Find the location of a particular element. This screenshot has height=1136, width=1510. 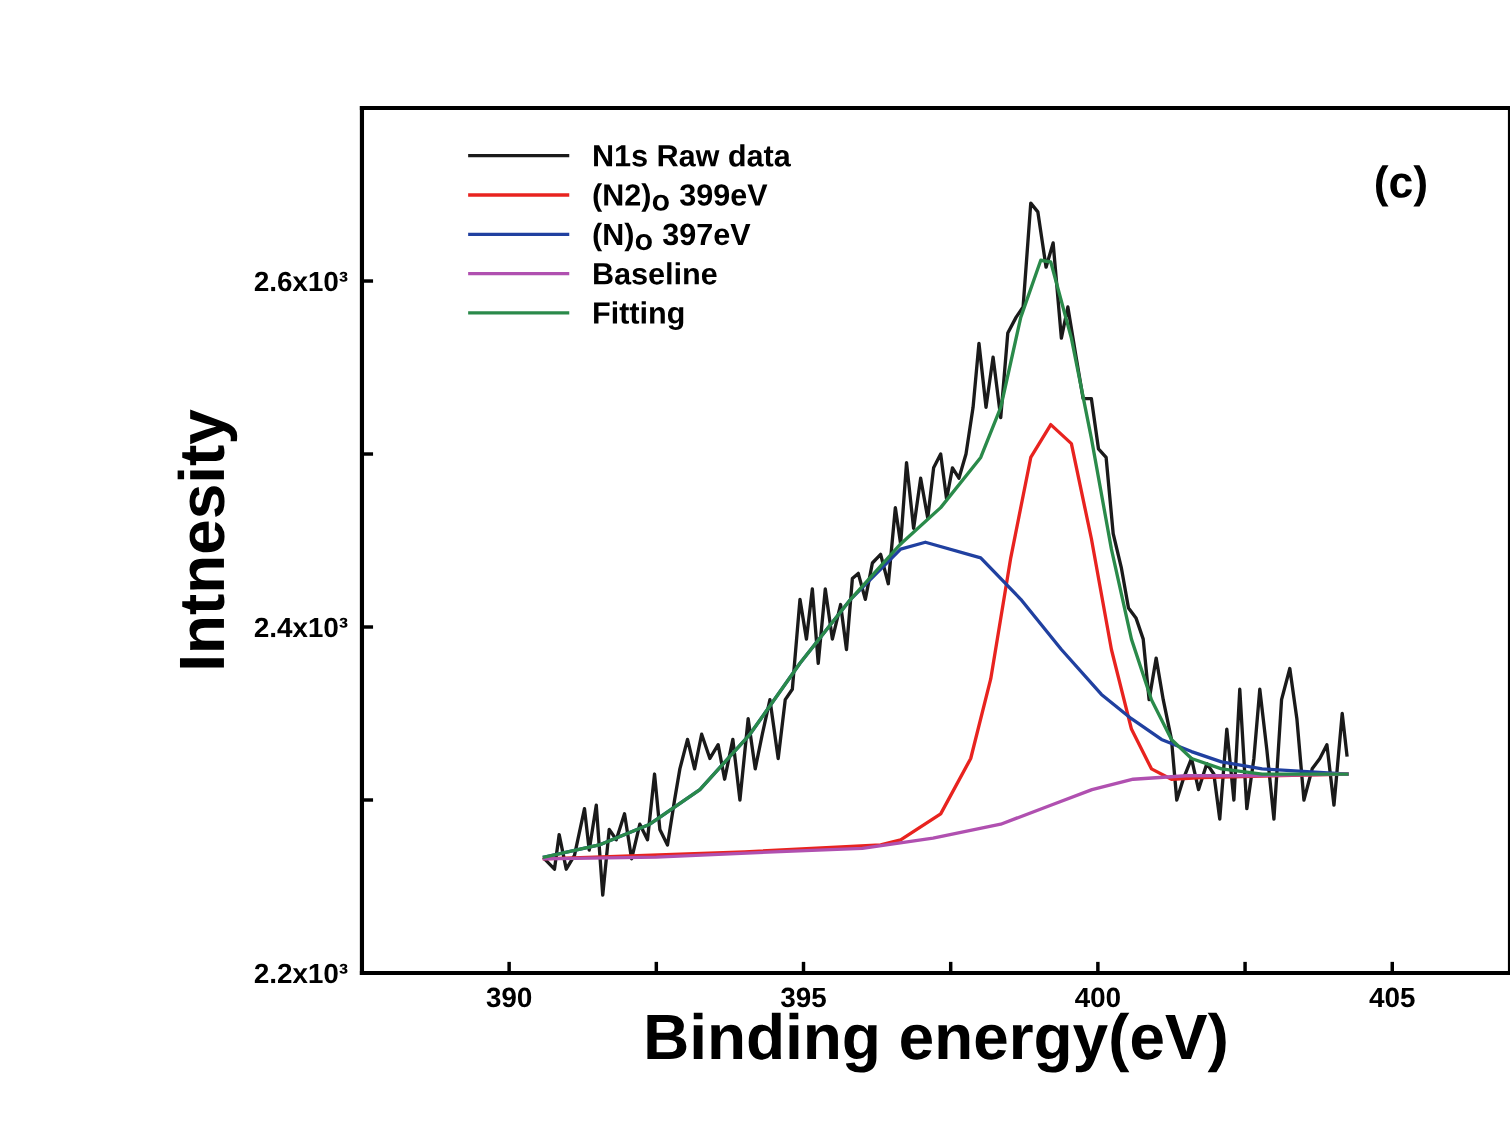

x-axis-title: Binding energy(eV) is located at coordinates (936, 1042).